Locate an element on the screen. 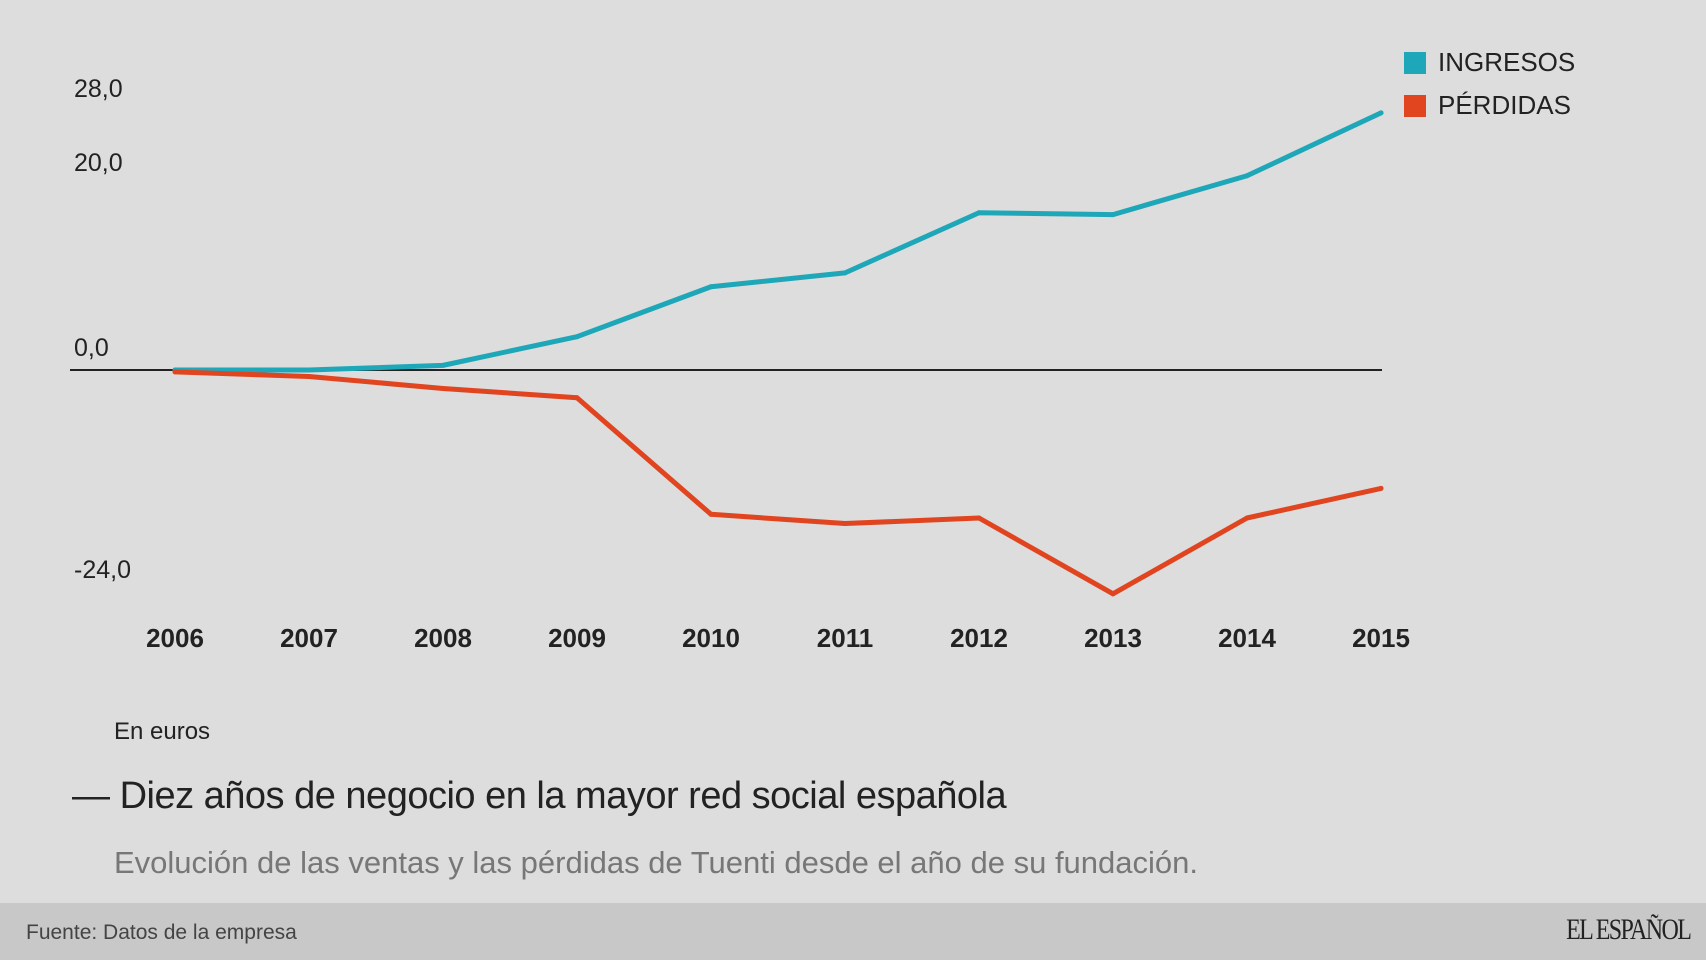 The width and height of the screenshot is (1706, 960). legend-swatch-ingresos is located at coordinates (1415, 63).